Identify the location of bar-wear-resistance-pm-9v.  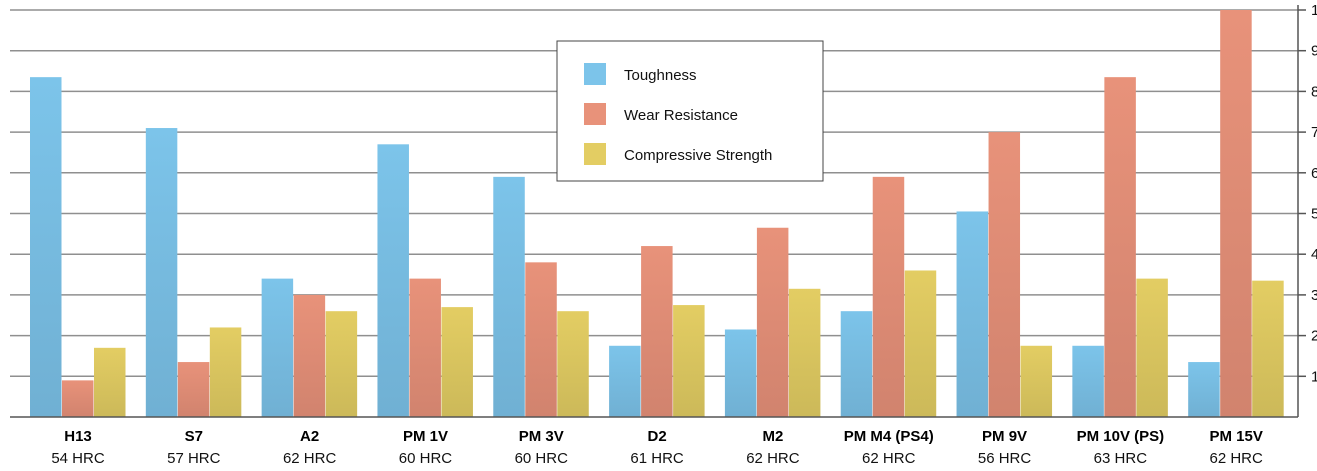
(1004, 274).